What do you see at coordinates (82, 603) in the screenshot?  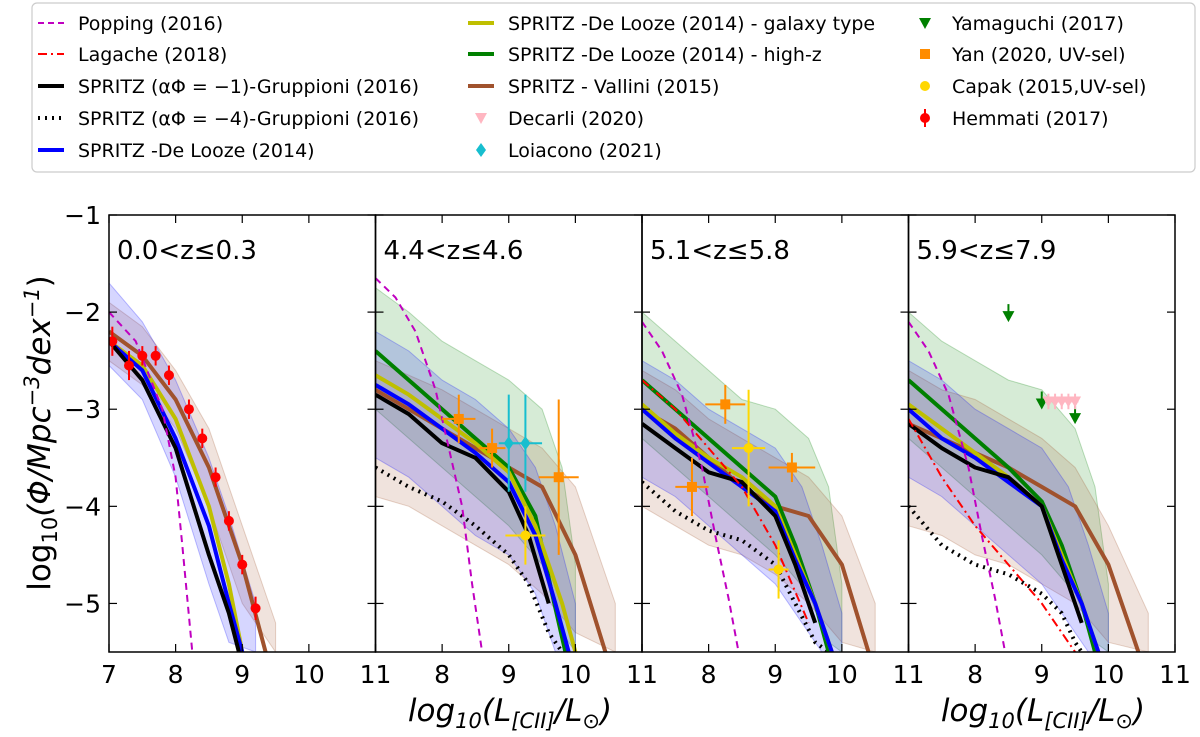 I see `y-tick-label: −5` at bounding box center [82, 603].